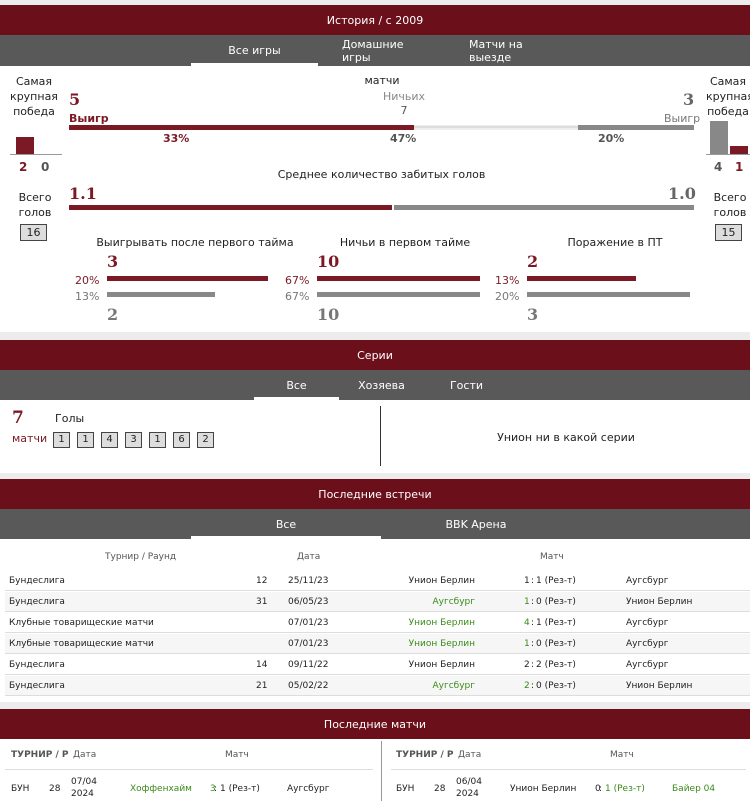 This screenshot has height=803, width=750. What do you see at coordinates (543, 789) in the screenshot?
I see `last-right-home: Унион Берлин` at bounding box center [543, 789].